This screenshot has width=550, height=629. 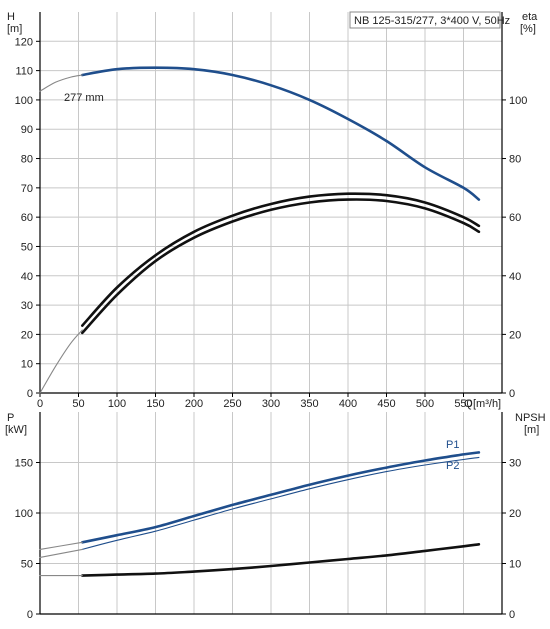 I want to click on y-left-tick-label: 150, so click(x=24, y=464).